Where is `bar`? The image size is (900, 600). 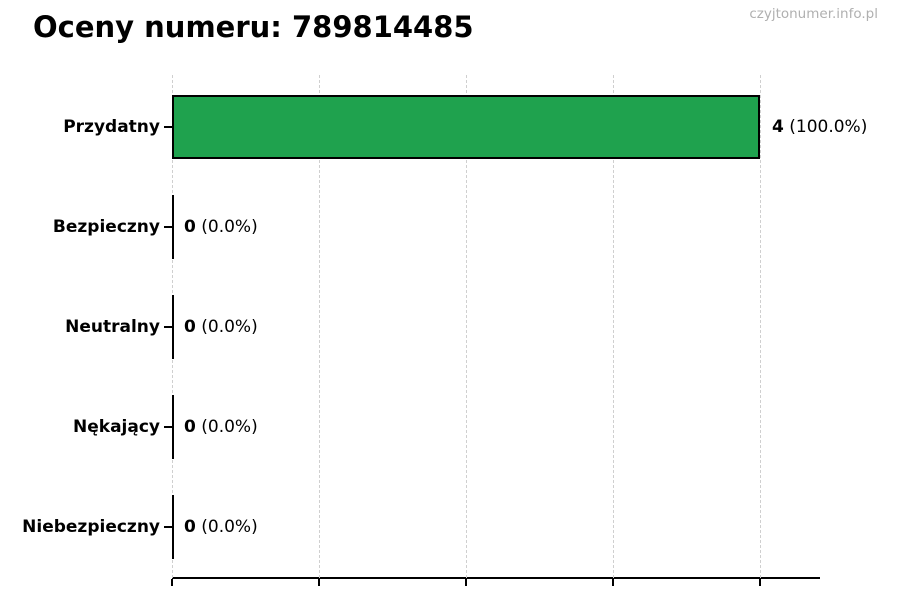
bar is located at coordinates (466, 127).